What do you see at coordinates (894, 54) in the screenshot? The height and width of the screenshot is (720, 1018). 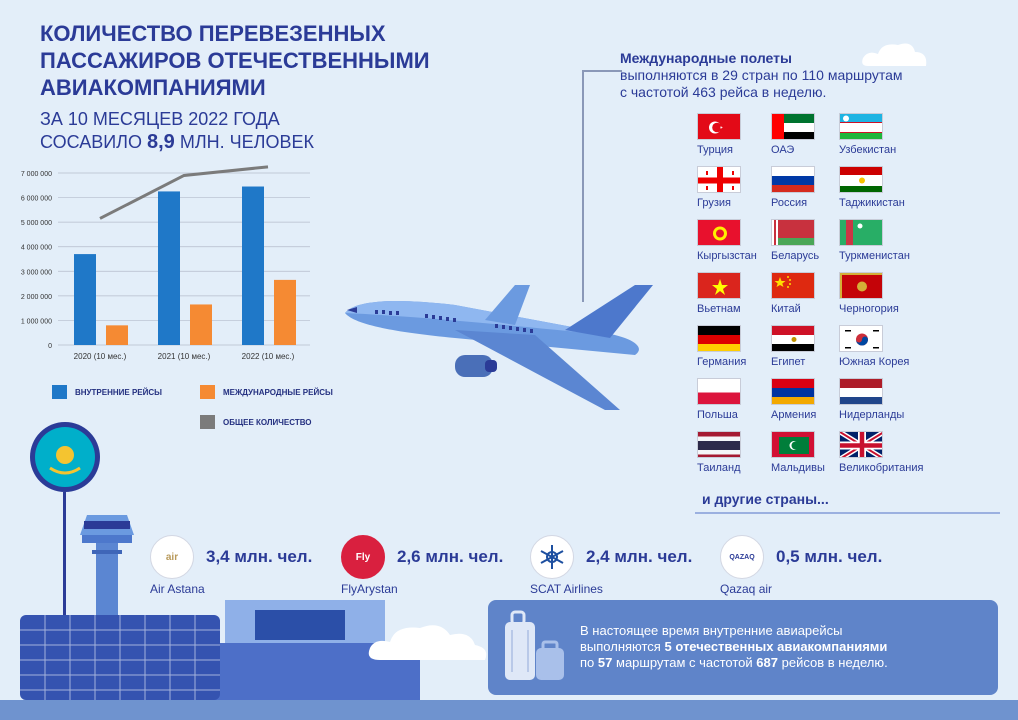 I see `cloud-illustration-top` at bounding box center [894, 54].